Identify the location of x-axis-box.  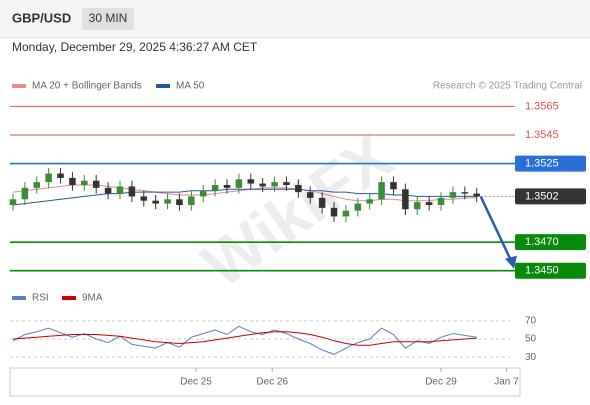
(265, 382).